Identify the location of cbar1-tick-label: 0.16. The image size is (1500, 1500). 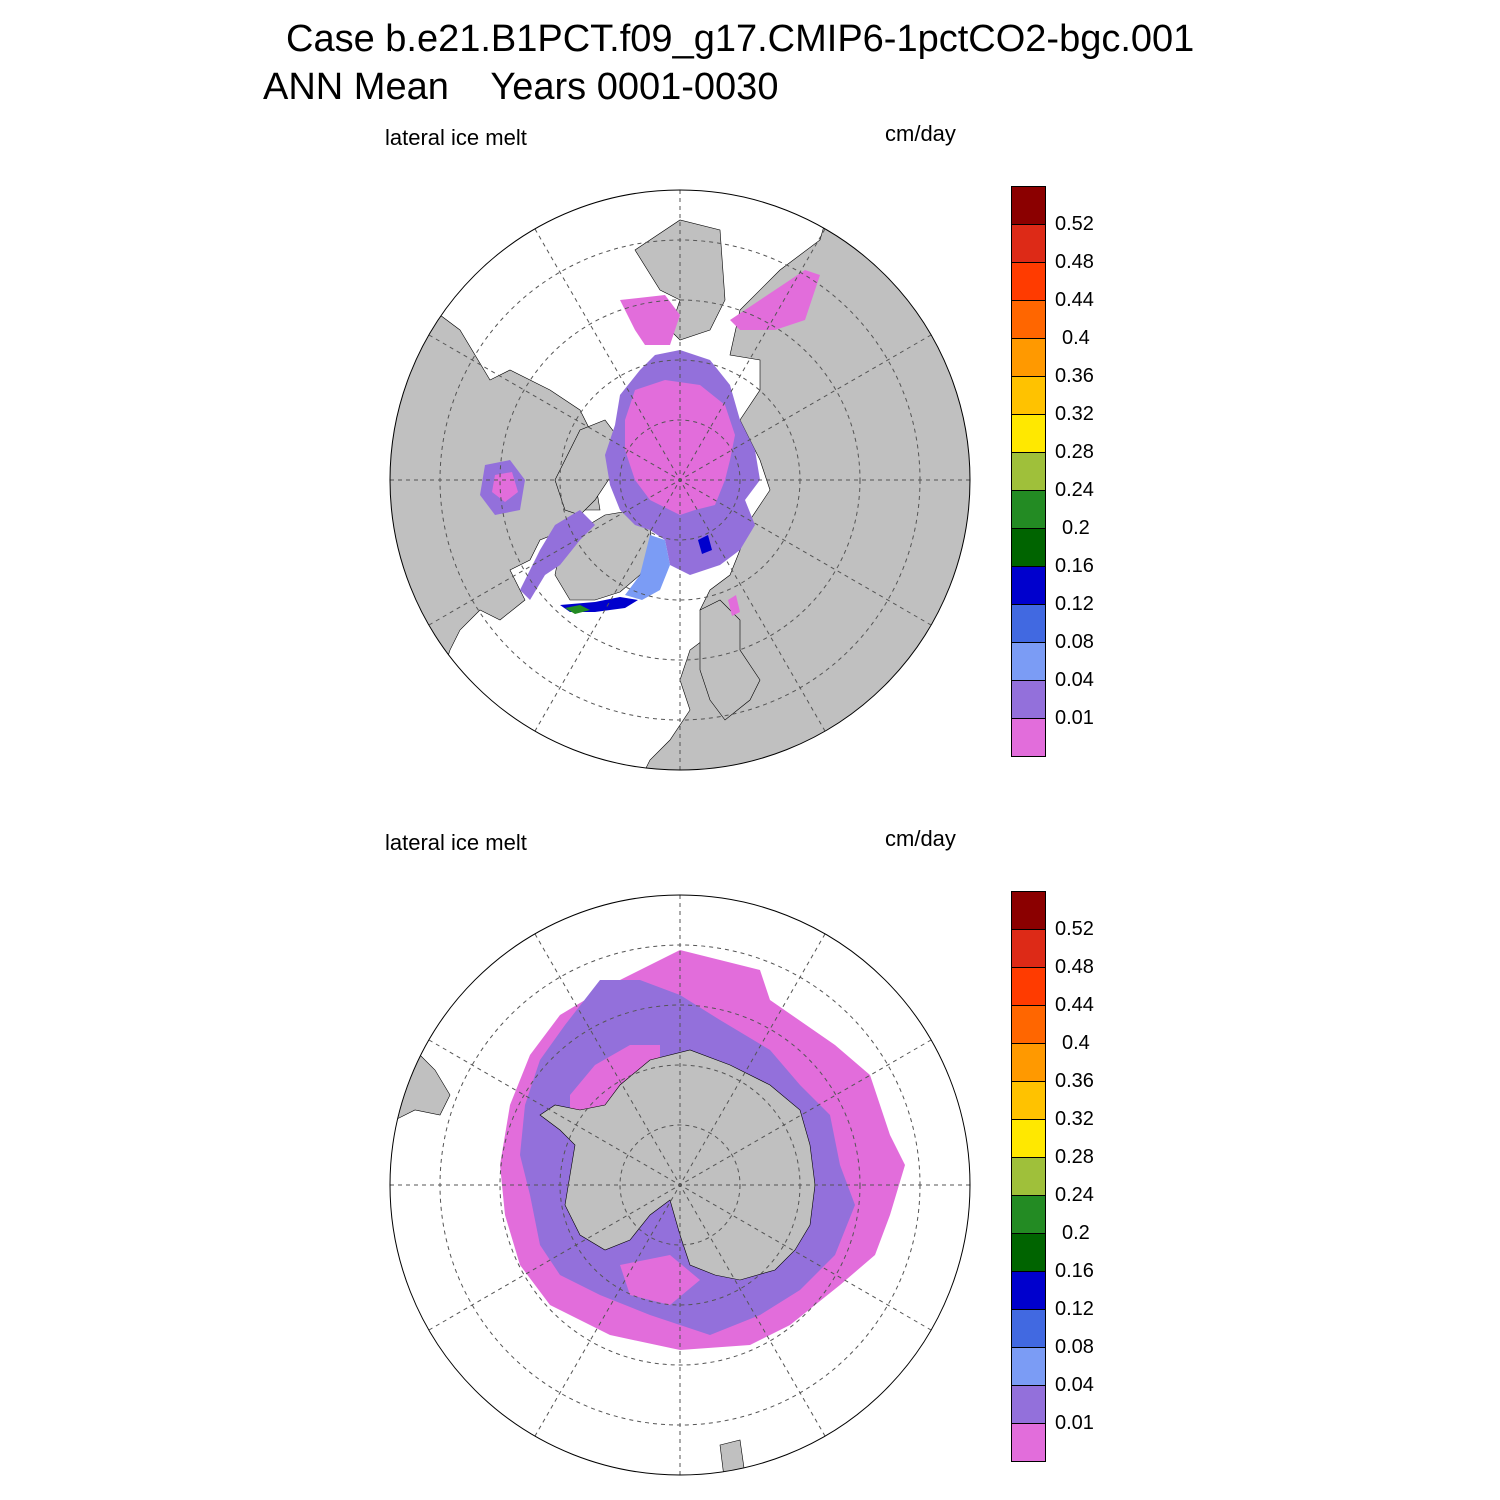
(1074, 566).